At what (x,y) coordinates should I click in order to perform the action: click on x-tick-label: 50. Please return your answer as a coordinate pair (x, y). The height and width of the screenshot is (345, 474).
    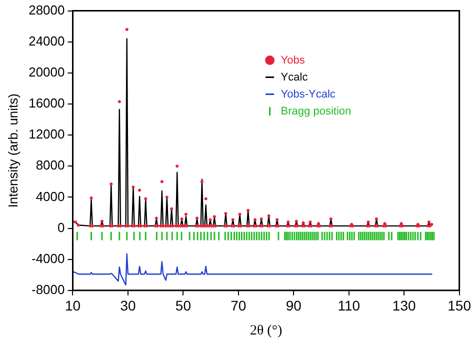
    Looking at the image, I should click on (183, 306).